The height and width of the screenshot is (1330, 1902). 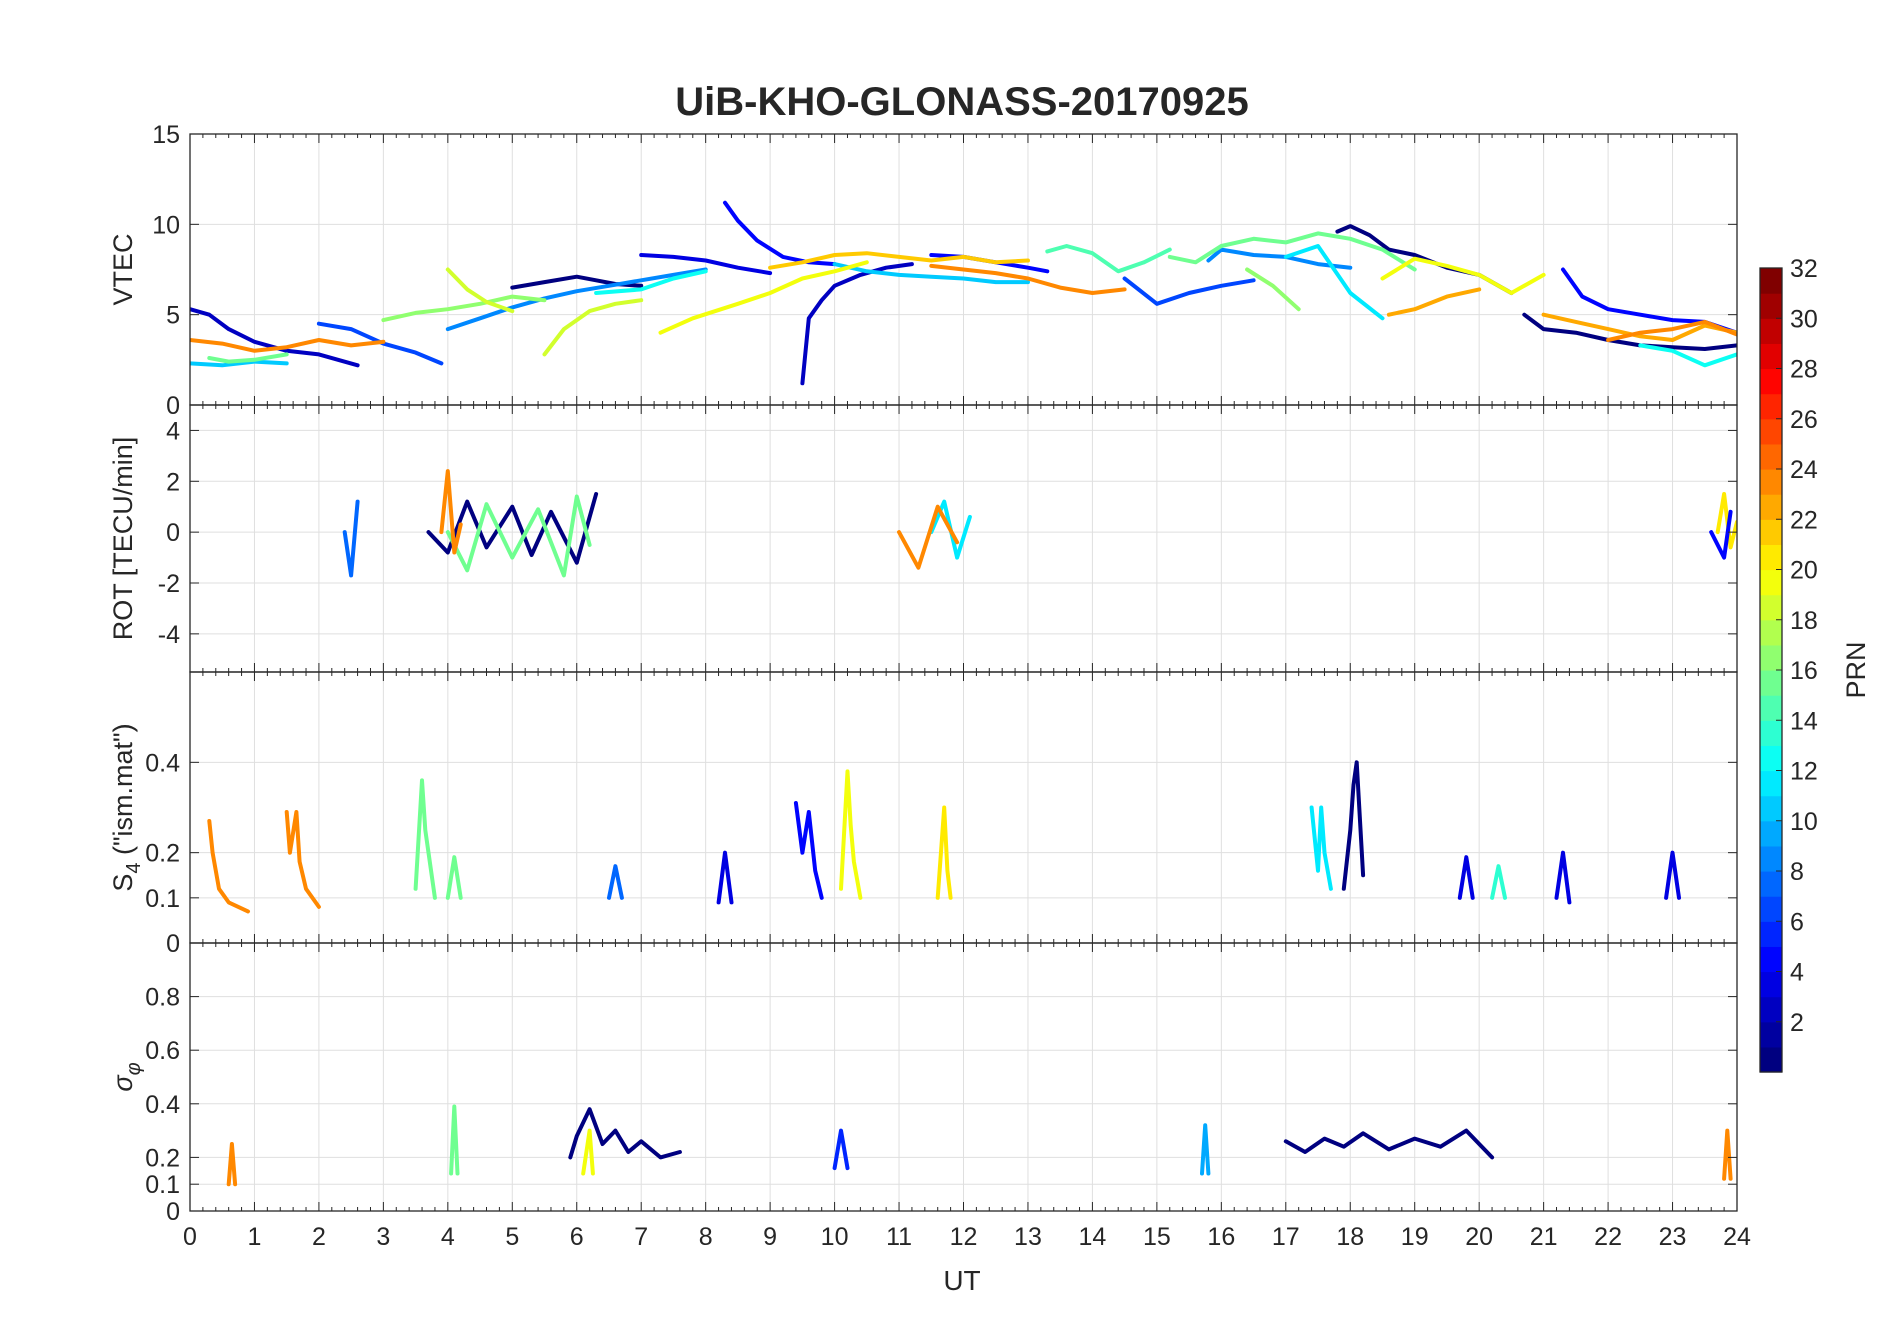 What do you see at coordinates (1804, 319) in the screenshot?
I see `colorbar-tick-label: 30` at bounding box center [1804, 319].